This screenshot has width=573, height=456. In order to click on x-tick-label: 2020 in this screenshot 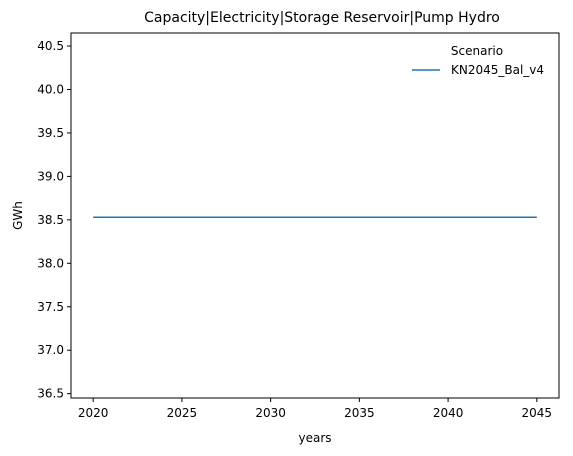, I will do `click(93, 413)`.